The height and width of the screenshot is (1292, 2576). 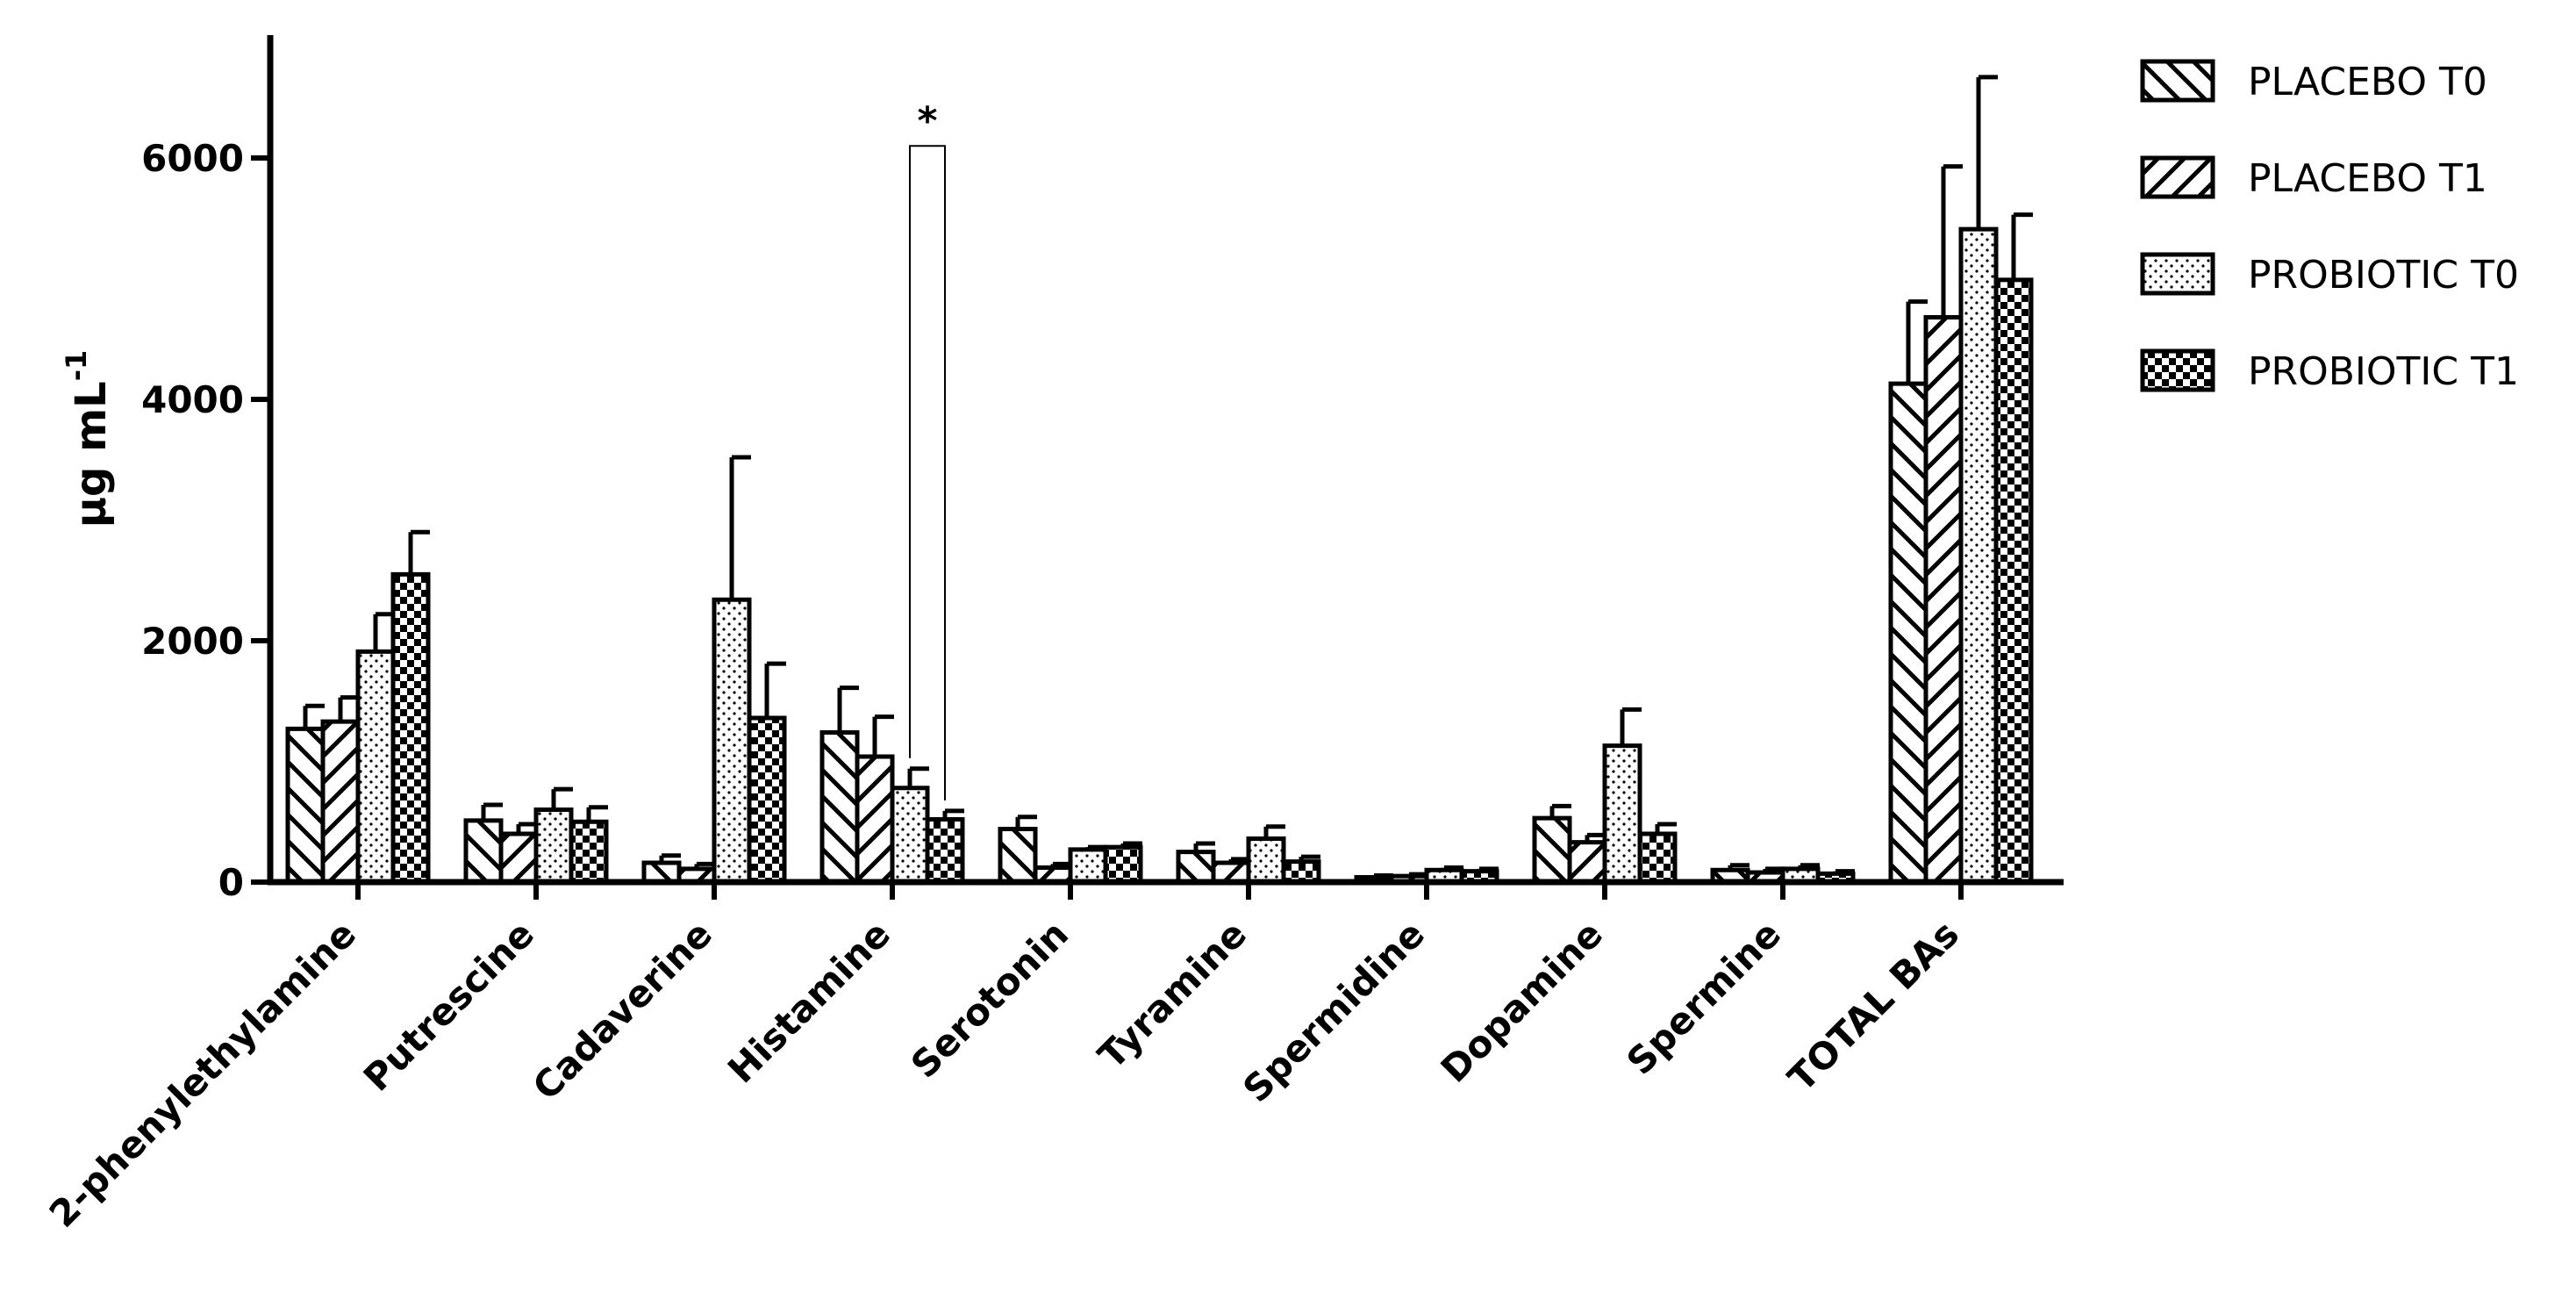 I want to click on x-category-label: Serotonin, so click(x=990, y=999).